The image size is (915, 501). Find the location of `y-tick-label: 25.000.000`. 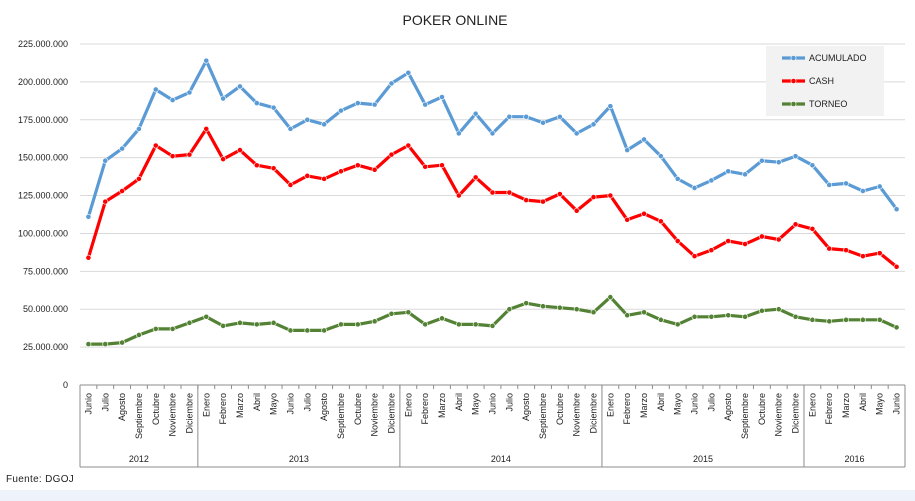

y-tick-label: 25.000.000 is located at coordinates (45, 347).